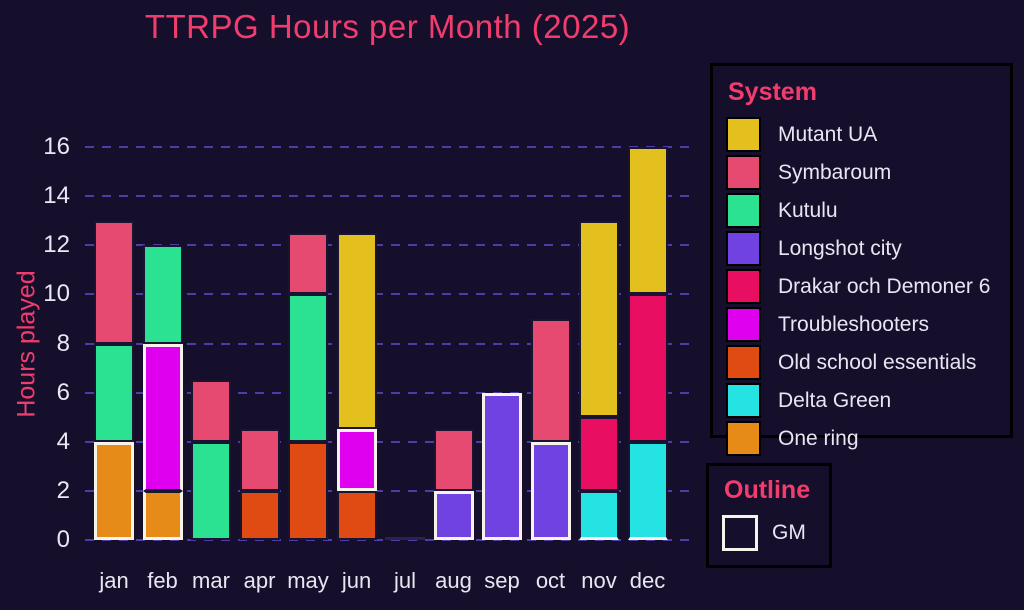 The image size is (1024, 610). I want to click on bar-segment-jun-old-school-essentials, so click(356, 515).